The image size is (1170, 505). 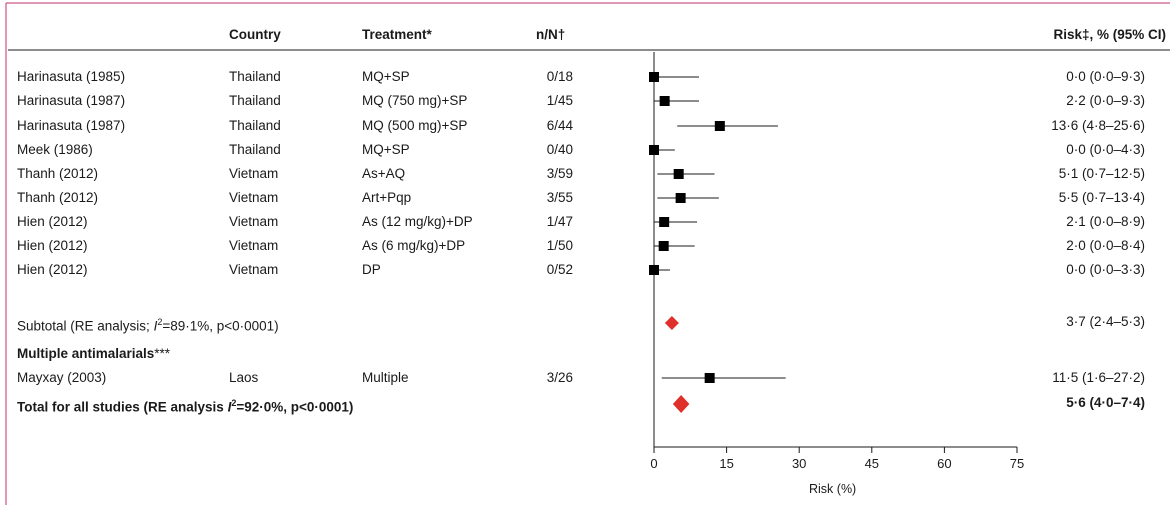 I want to click on multi-country: Laos, so click(x=244, y=377).